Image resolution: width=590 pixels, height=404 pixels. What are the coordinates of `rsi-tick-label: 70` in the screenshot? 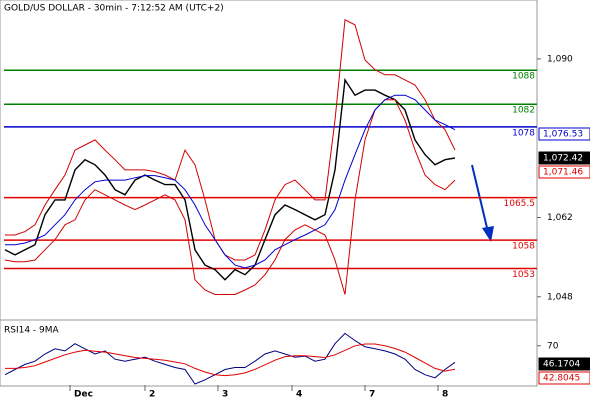 It's located at (553, 346).